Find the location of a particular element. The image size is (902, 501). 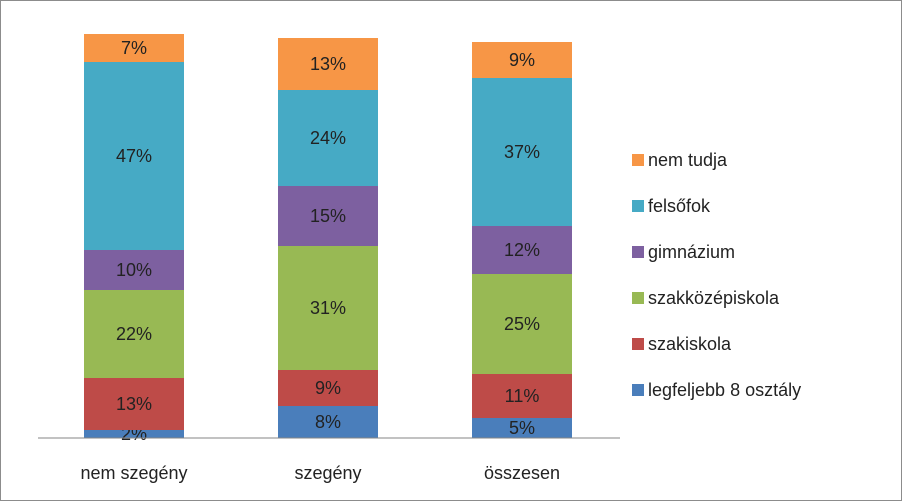

data-label: 11% is located at coordinates (522, 396).